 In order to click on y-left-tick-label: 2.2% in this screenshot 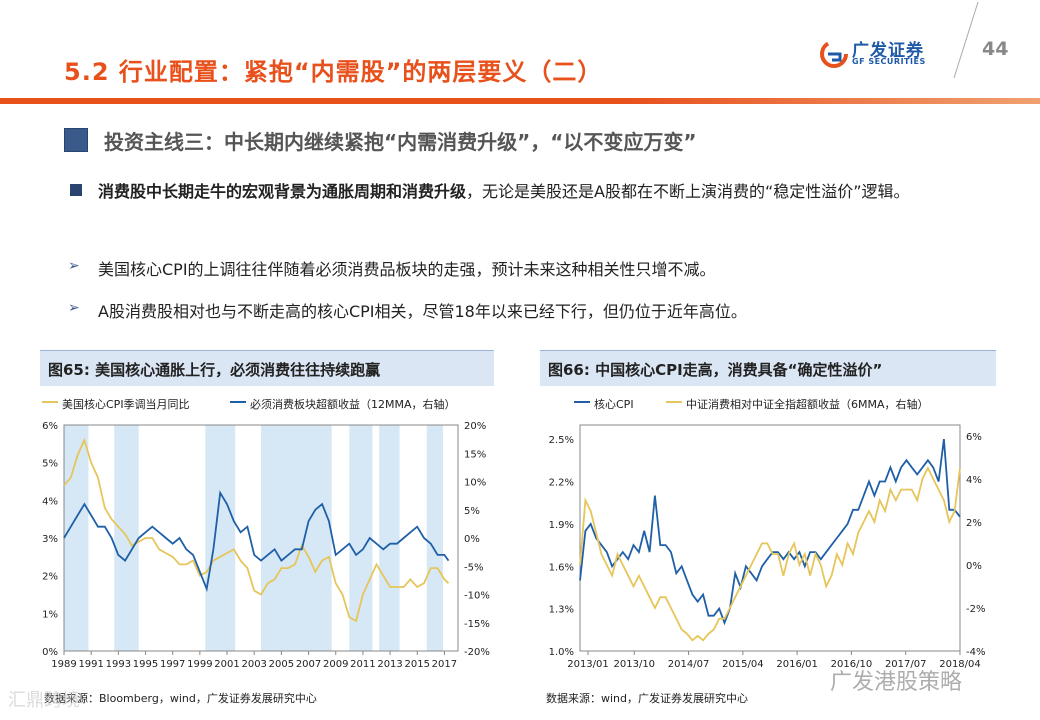, I will do `click(561, 483)`.